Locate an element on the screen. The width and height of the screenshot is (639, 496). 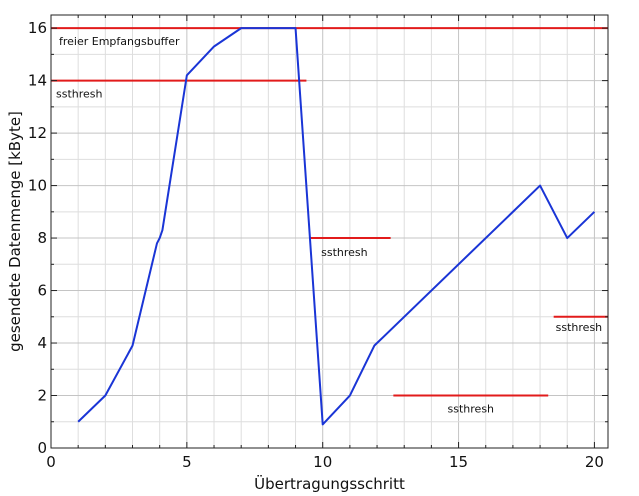
x-tick-label: 5 is located at coordinates (187, 462).